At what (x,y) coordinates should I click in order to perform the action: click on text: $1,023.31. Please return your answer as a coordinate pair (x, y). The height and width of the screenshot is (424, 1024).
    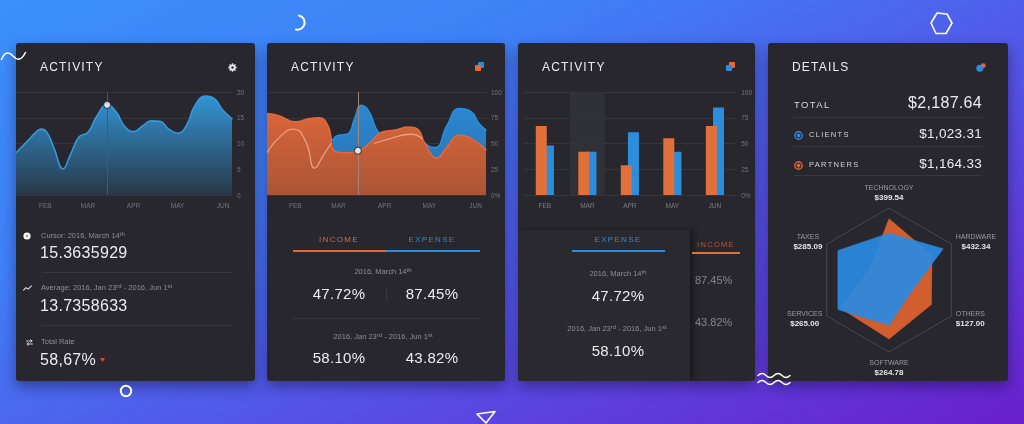
    Looking at the image, I should click on (950, 134).